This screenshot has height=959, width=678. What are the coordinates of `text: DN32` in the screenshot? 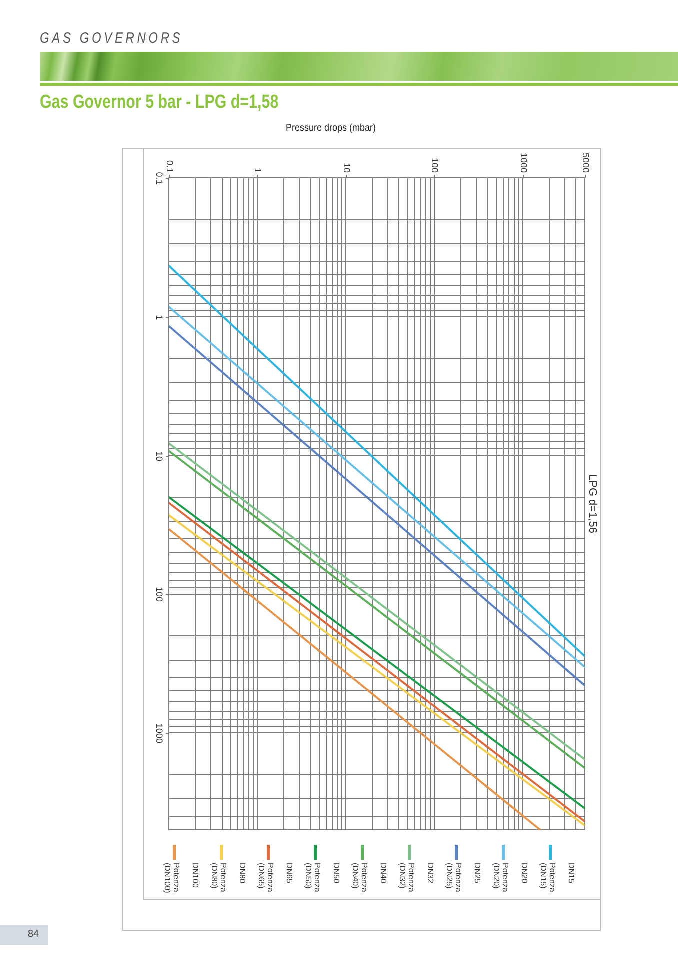 It's located at (430, 873).